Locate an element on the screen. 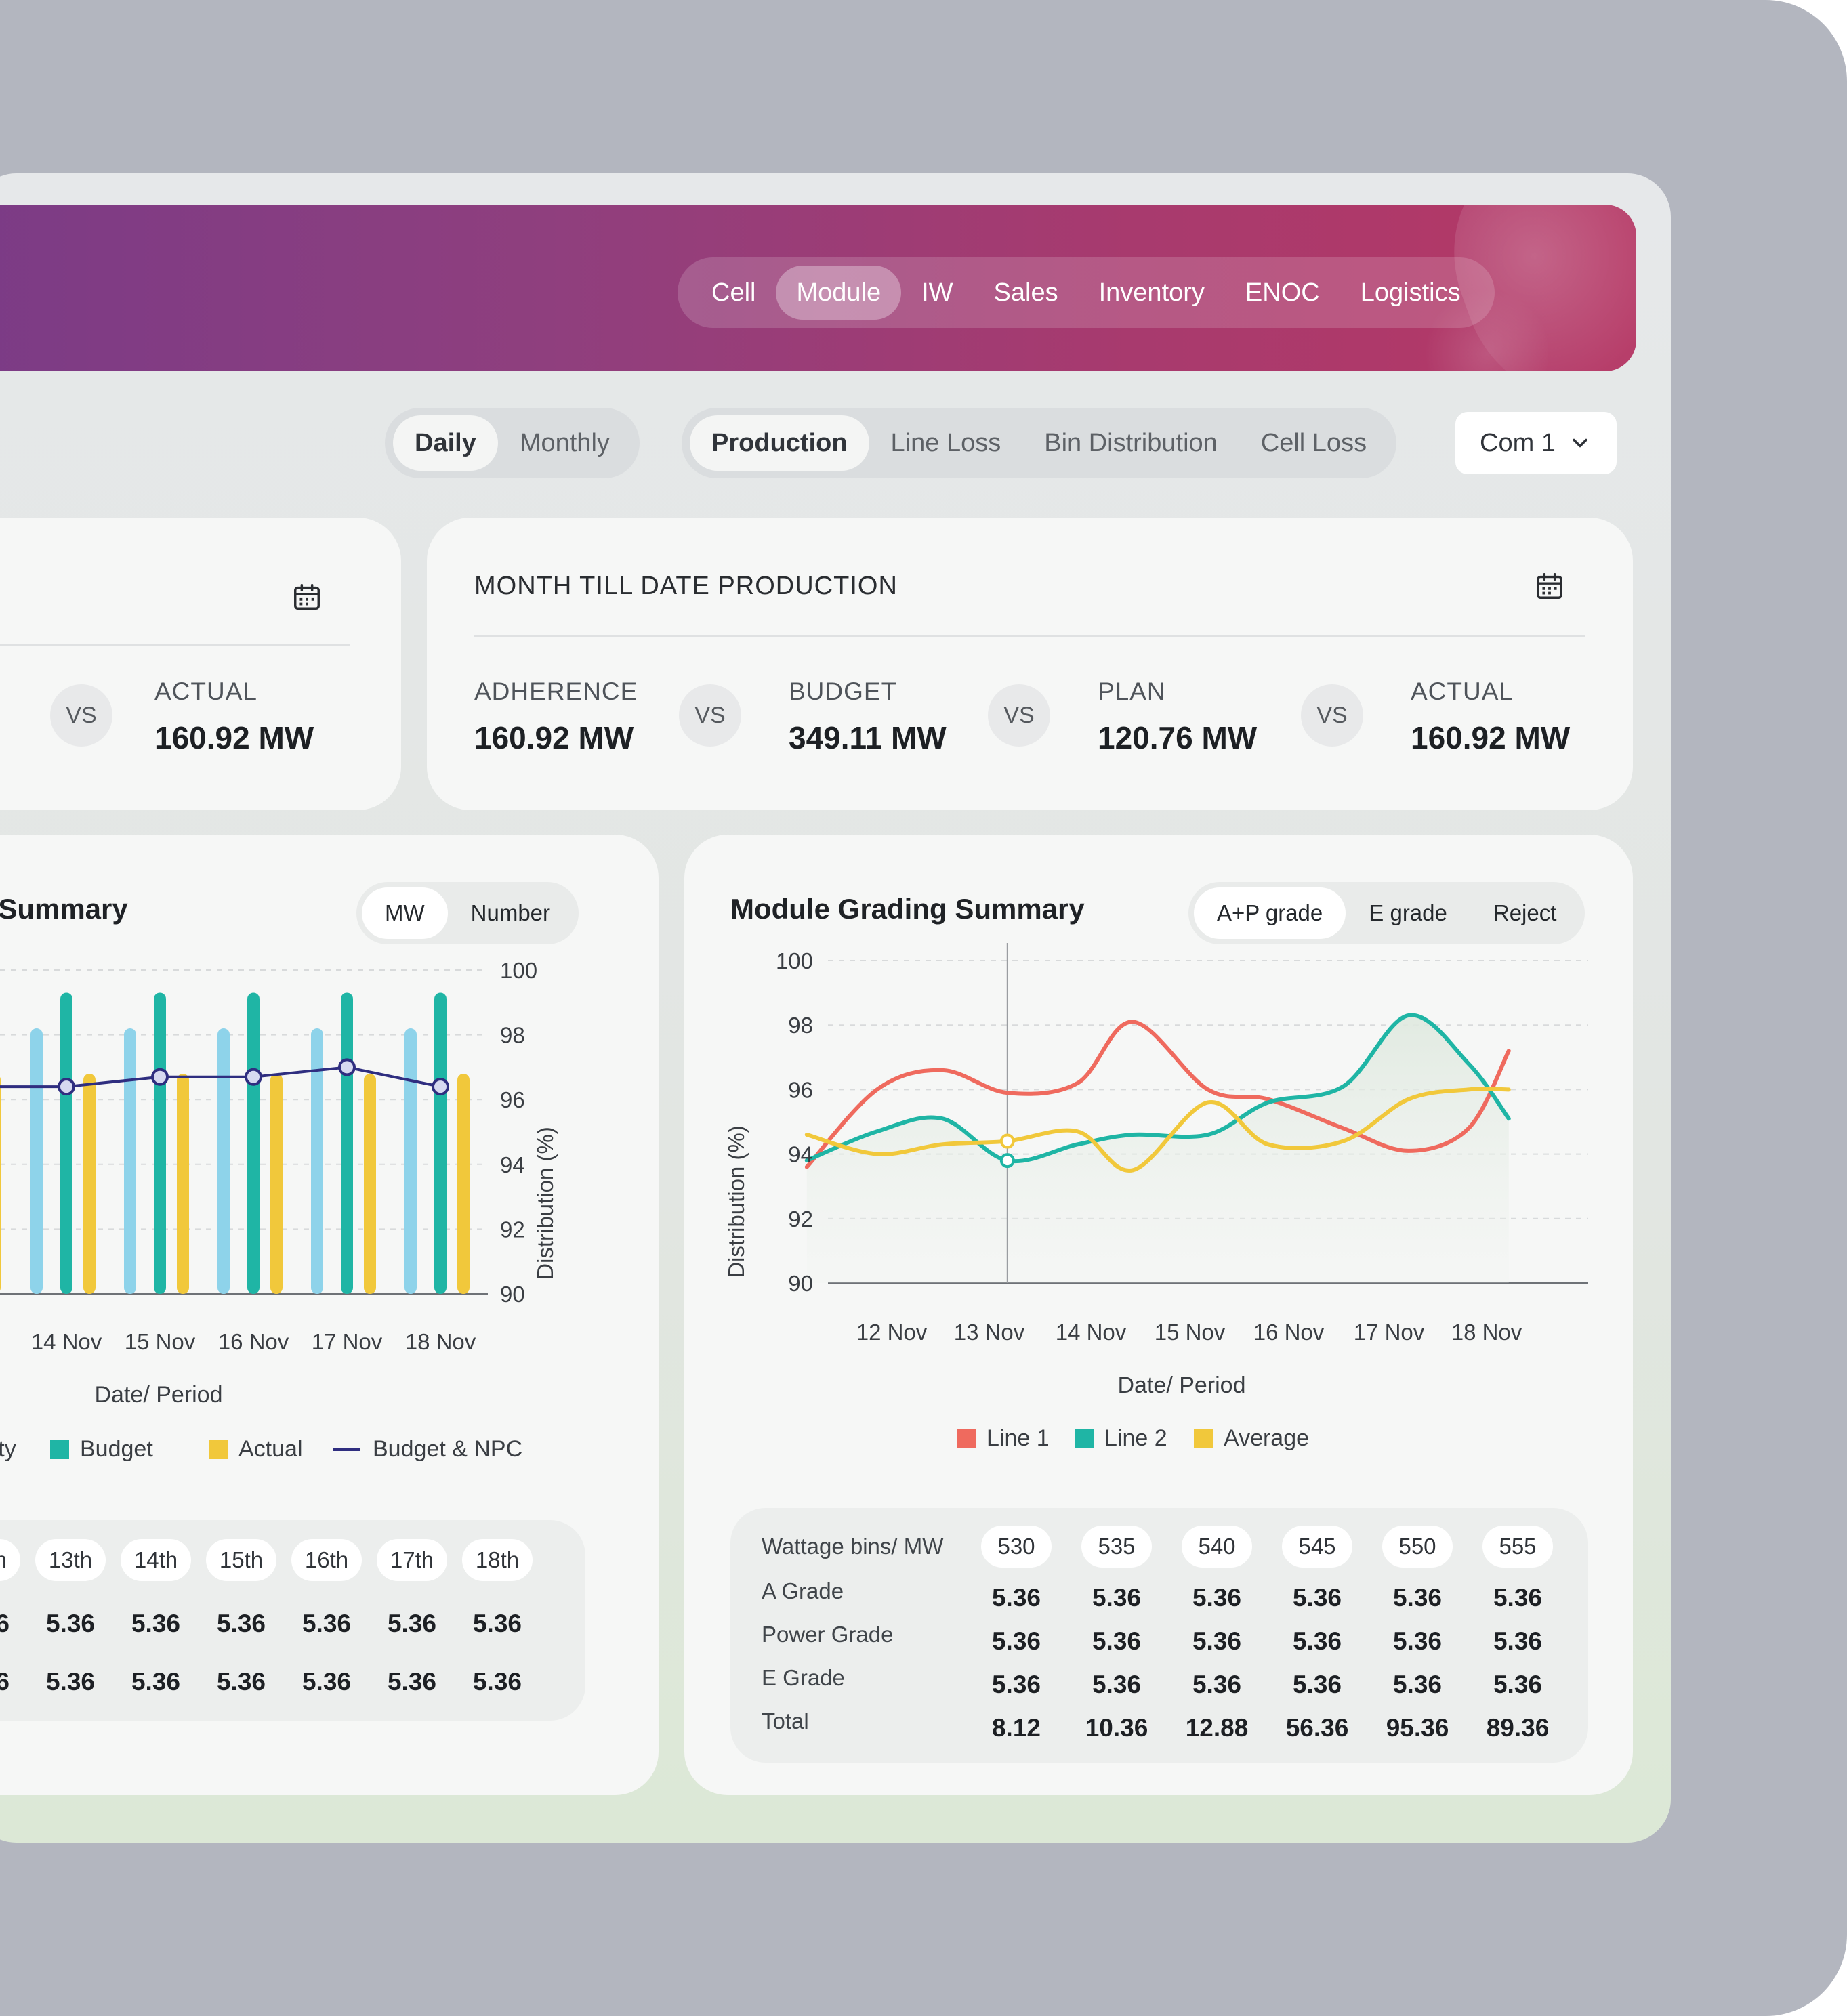 Image resolution: width=1847 pixels, height=2016 pixels. legend-label: Line 1 is located at coordinates (1018, 1438).